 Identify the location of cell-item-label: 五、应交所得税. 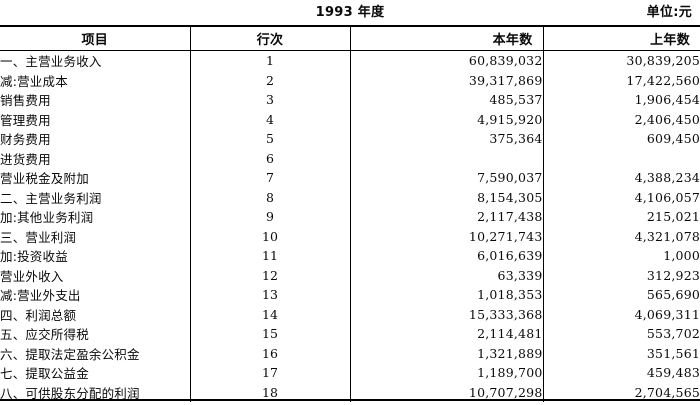
(44, 335).